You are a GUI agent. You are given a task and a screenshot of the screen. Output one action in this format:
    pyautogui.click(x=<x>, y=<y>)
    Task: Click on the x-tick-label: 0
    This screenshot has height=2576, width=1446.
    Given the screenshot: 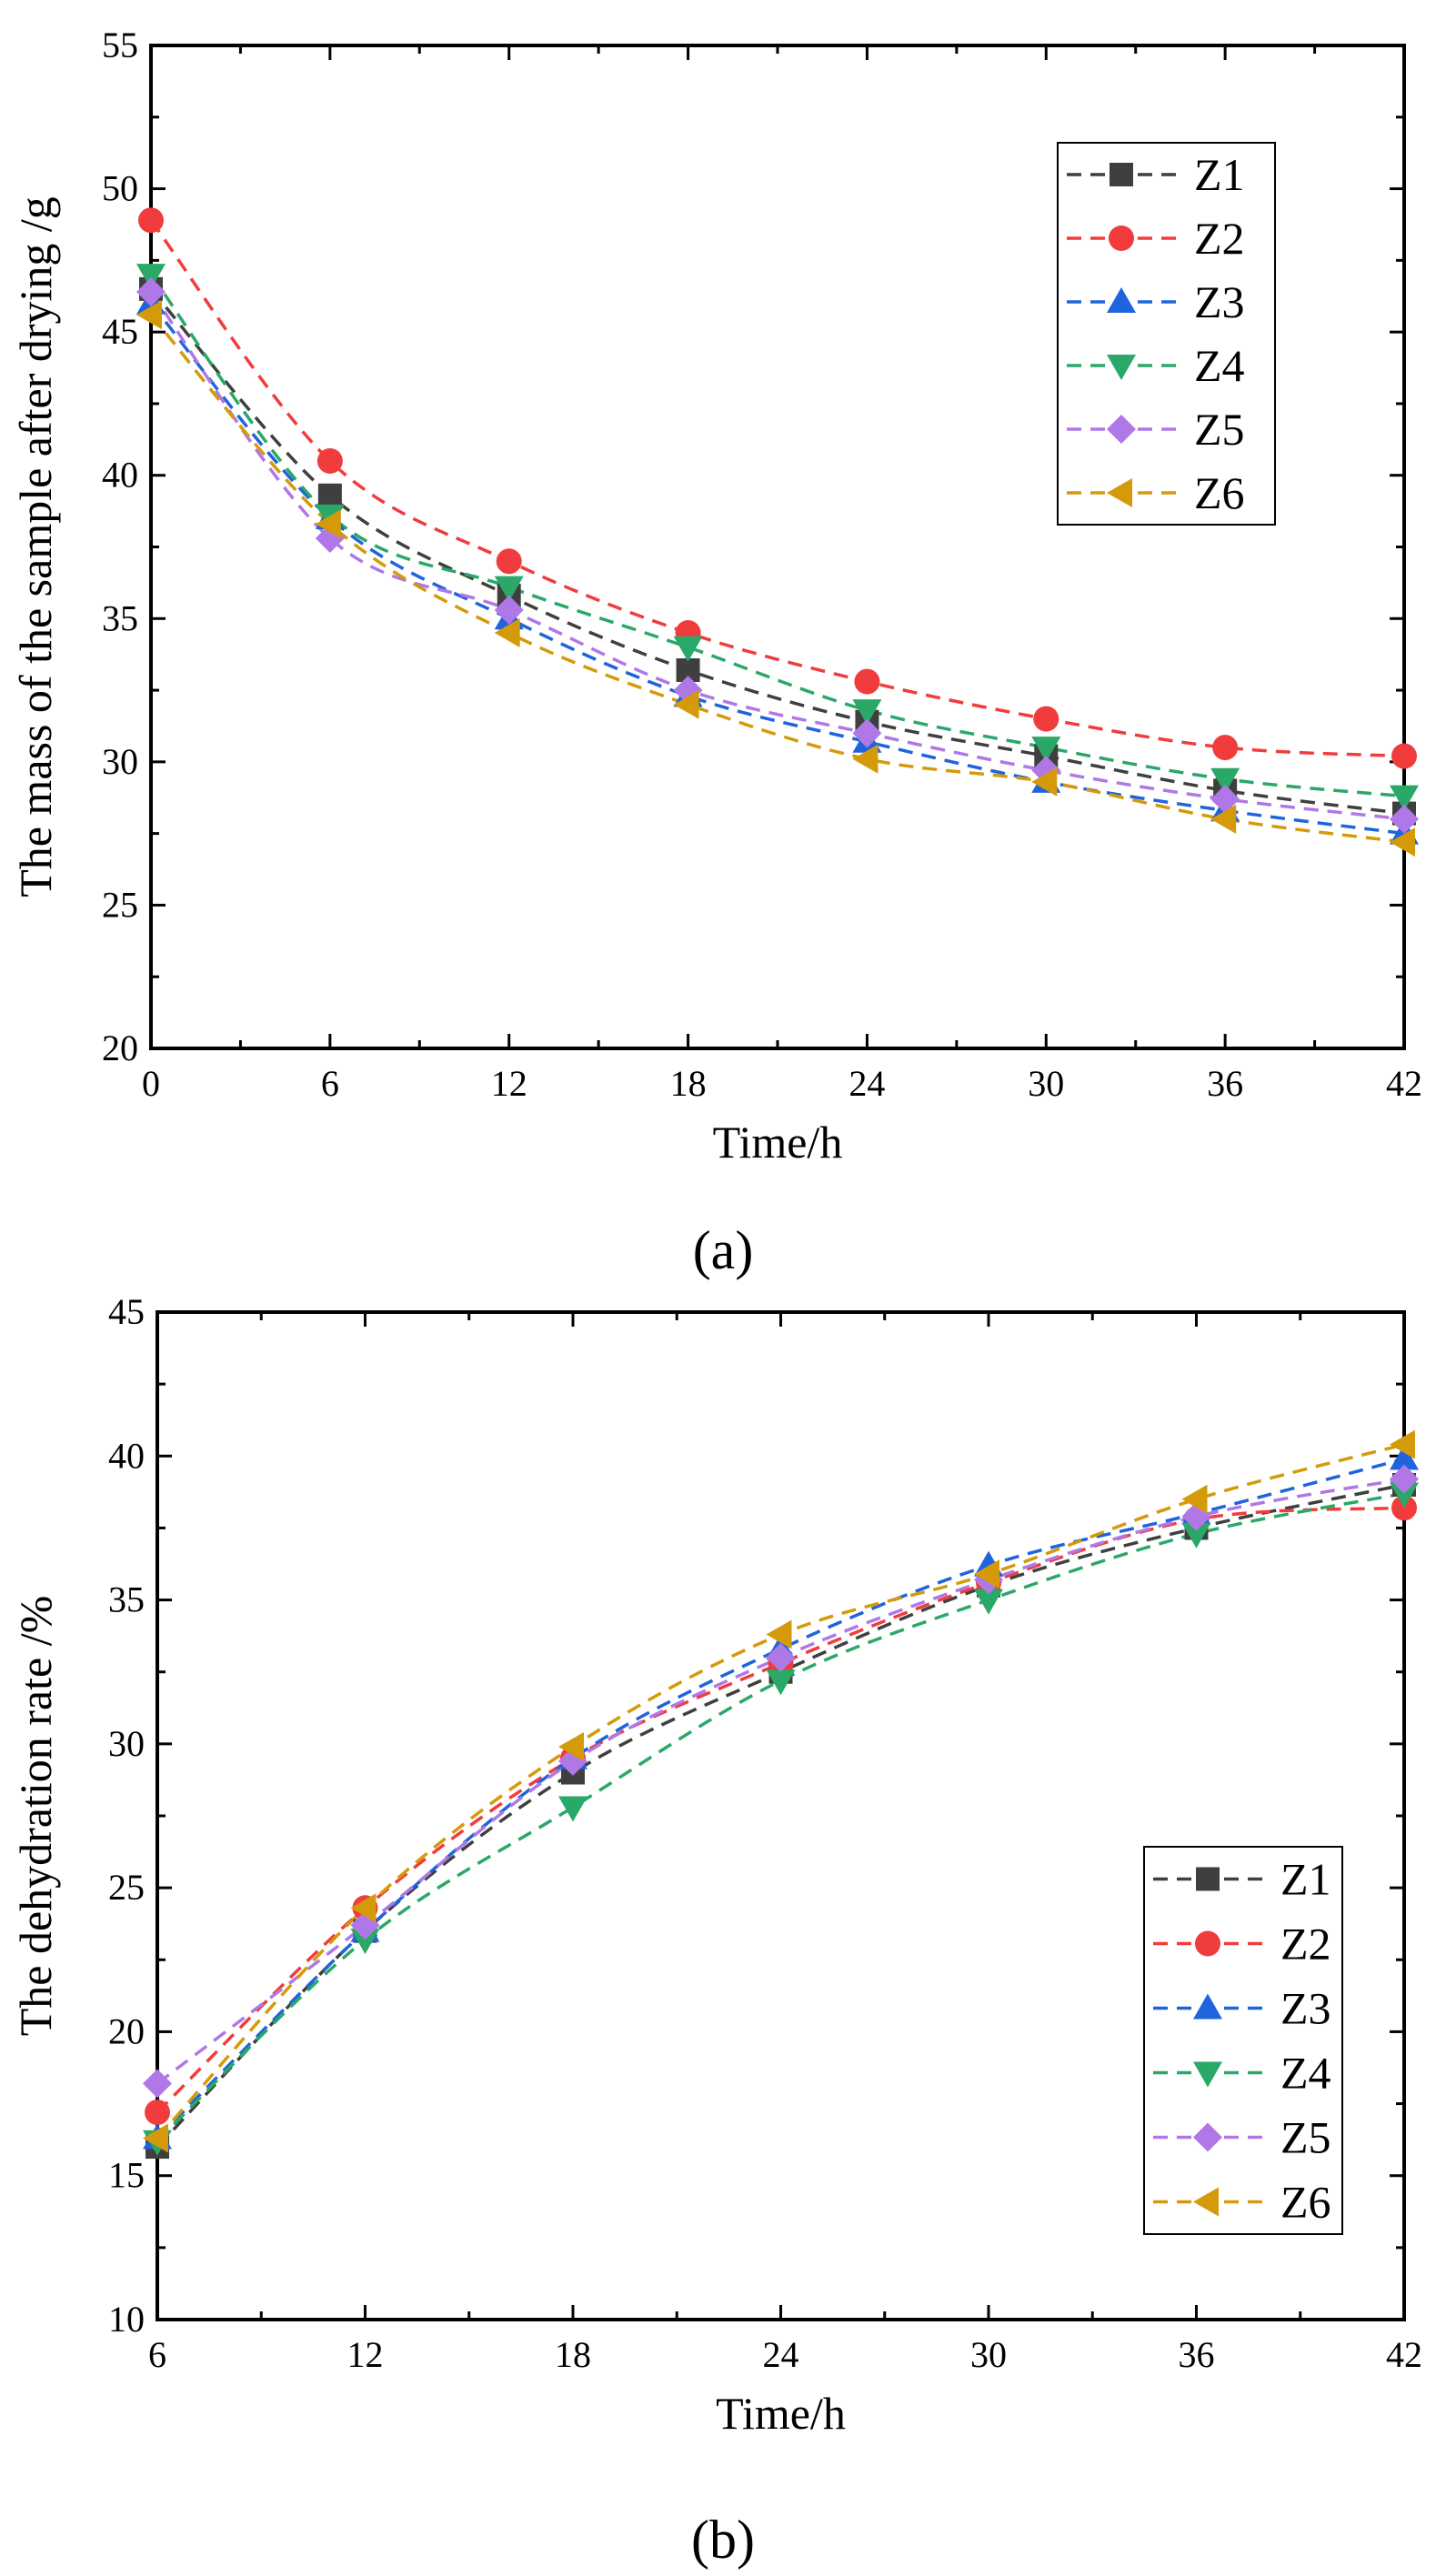 What is the action you would take?
    pyautogui.click(x=151, y=1083)
    